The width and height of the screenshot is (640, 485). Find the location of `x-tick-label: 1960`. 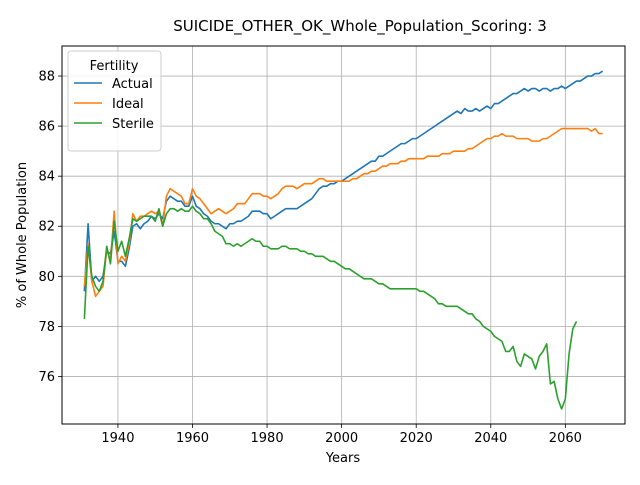

x-tick-label: 1960 is located at coordinates (192, 438).